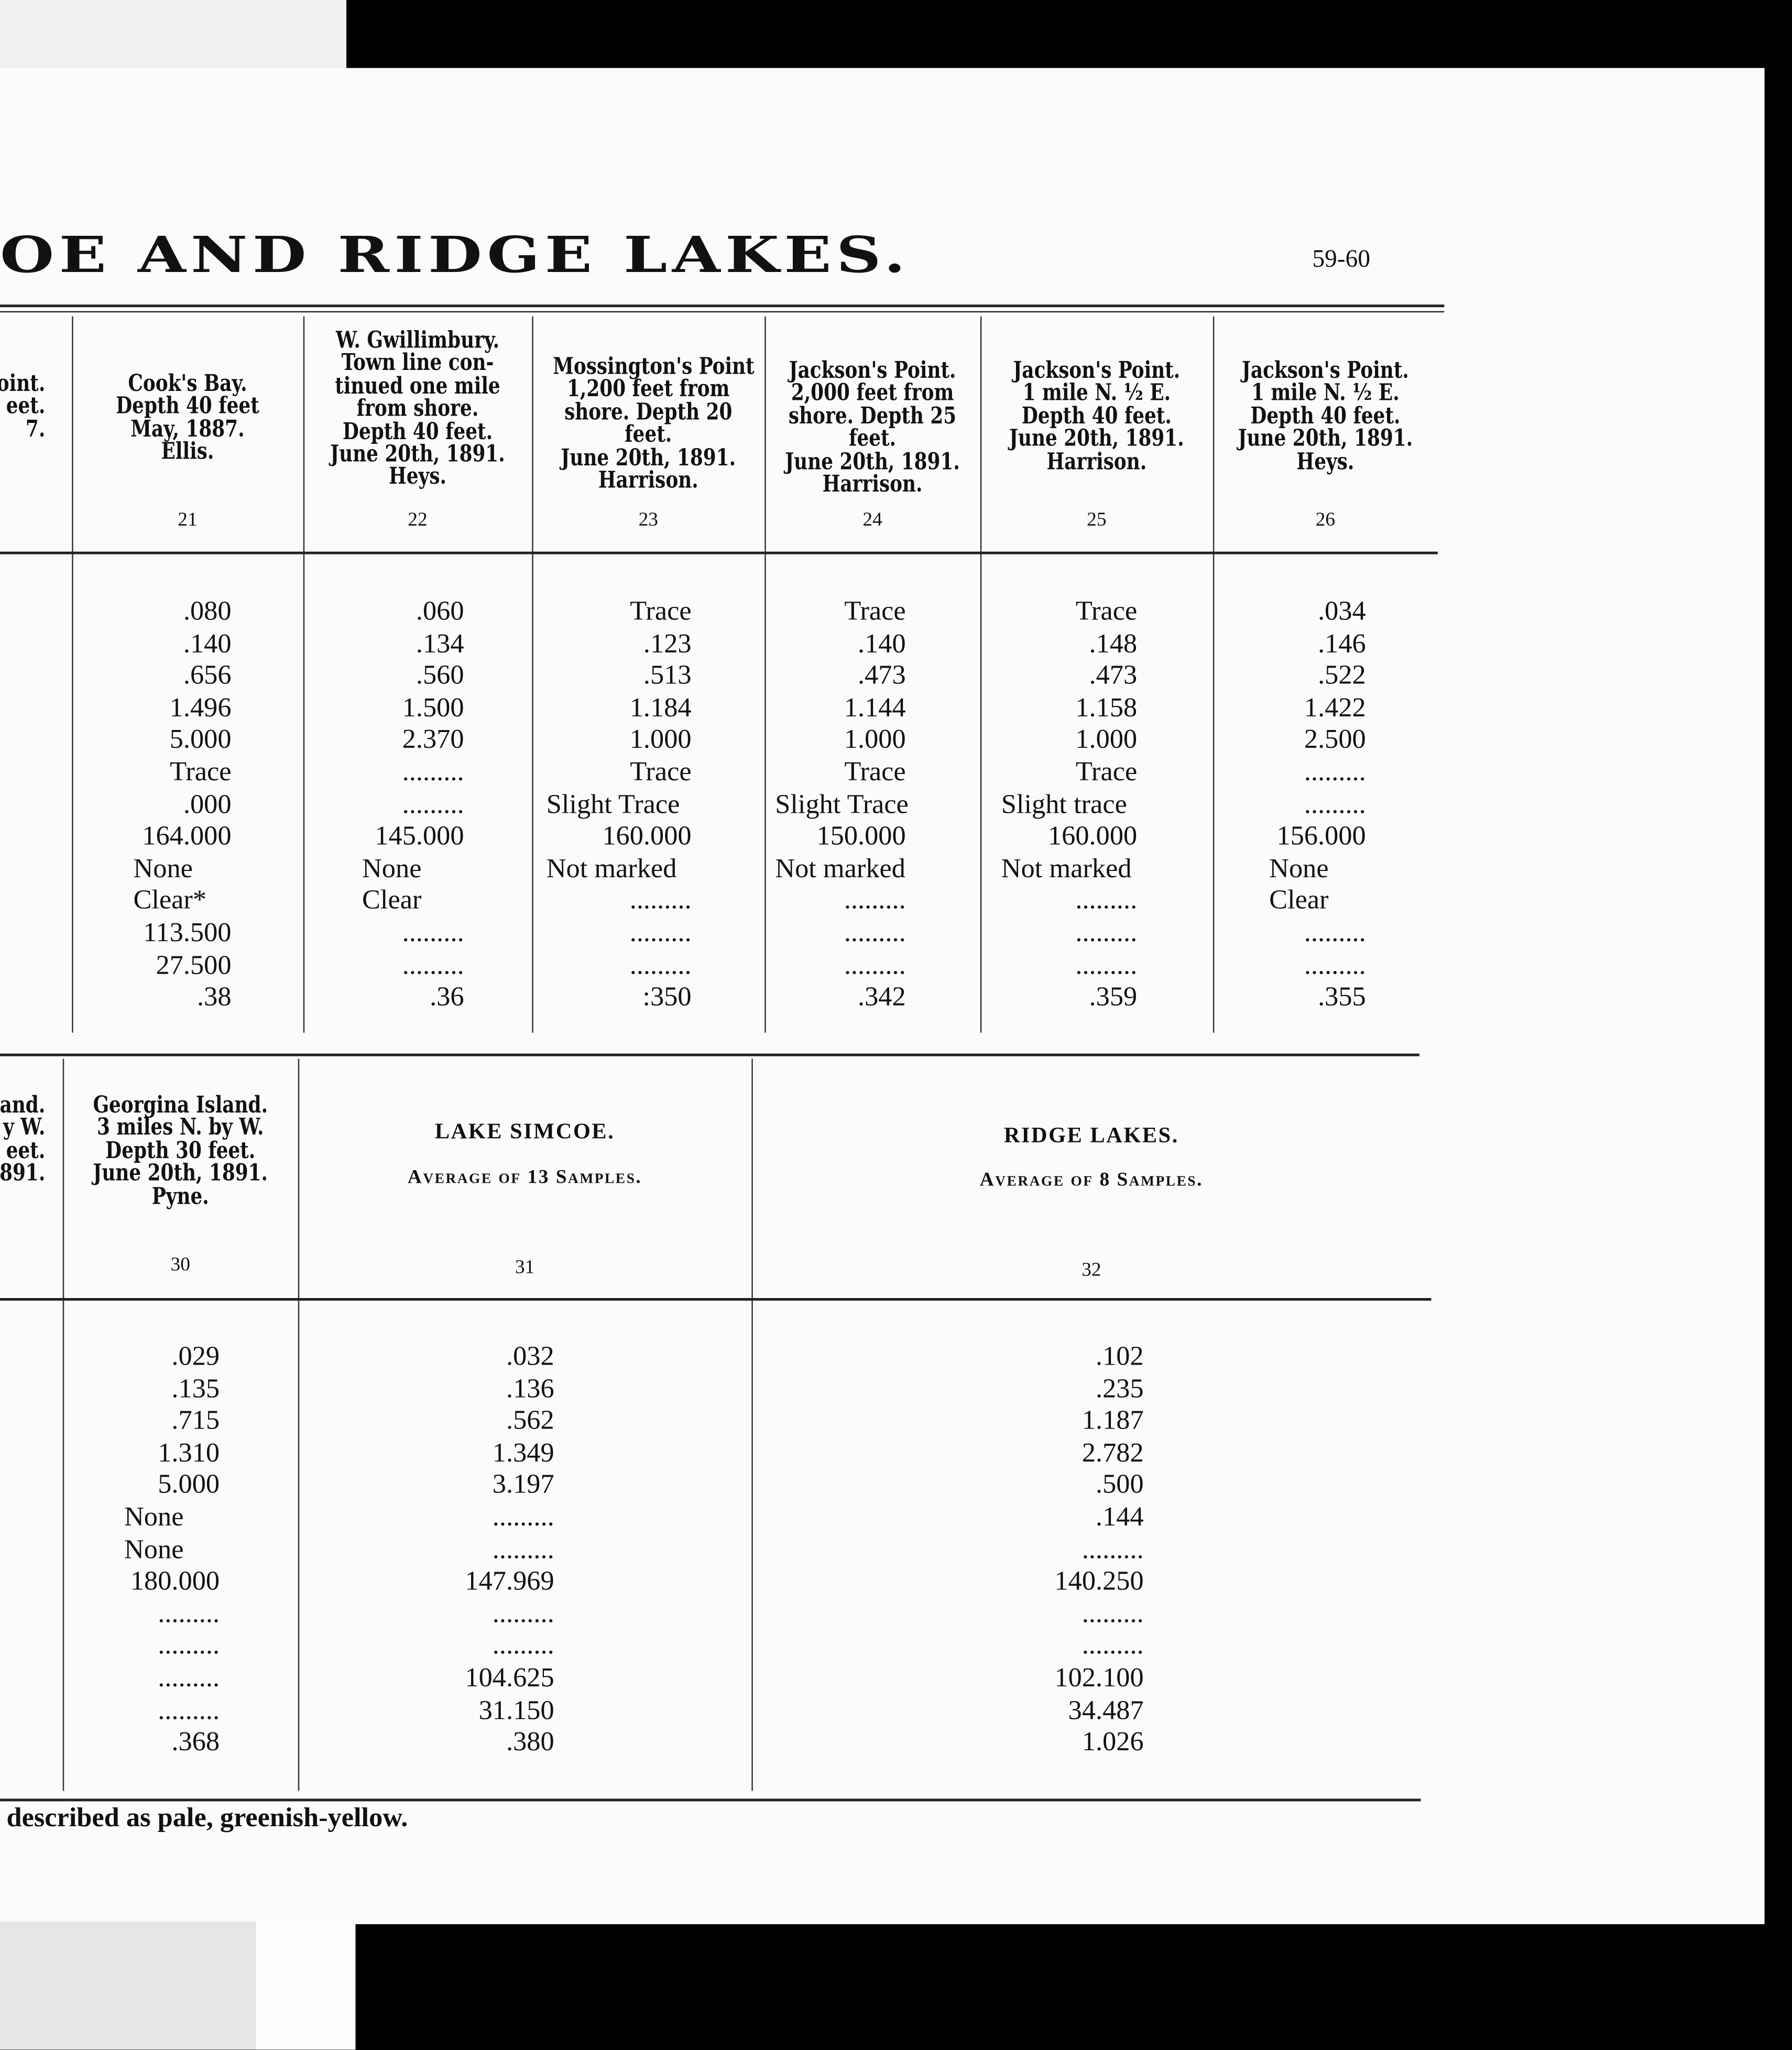 Image resolution: width=1792 pixels, height=2050 pixels. Describe the element at coordinates (189, 1452) in the screenshot. I see `table-cell: 1.310` at that location.